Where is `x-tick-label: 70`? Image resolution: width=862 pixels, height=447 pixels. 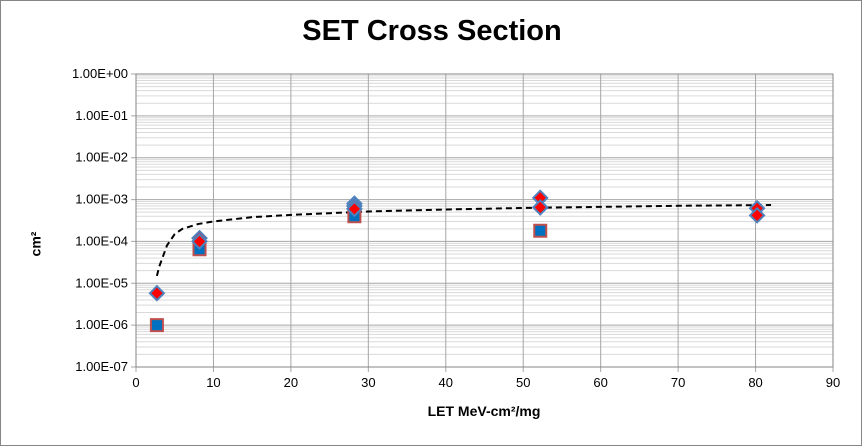 x-tick-label: 70 is located at coordinates (678, 382).